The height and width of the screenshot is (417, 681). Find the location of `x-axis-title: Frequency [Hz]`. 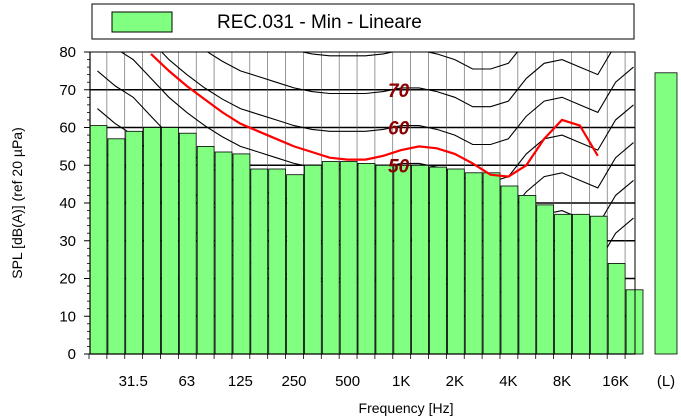

x-axis-title: Frequency [Hz] is located at coordinates (406, 408).